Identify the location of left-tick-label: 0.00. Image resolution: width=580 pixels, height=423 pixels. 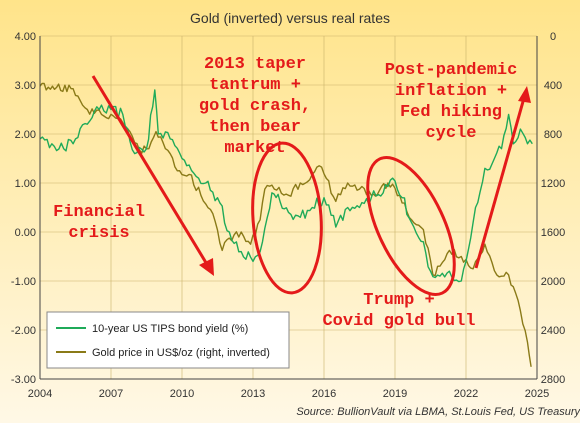
(25, 233).